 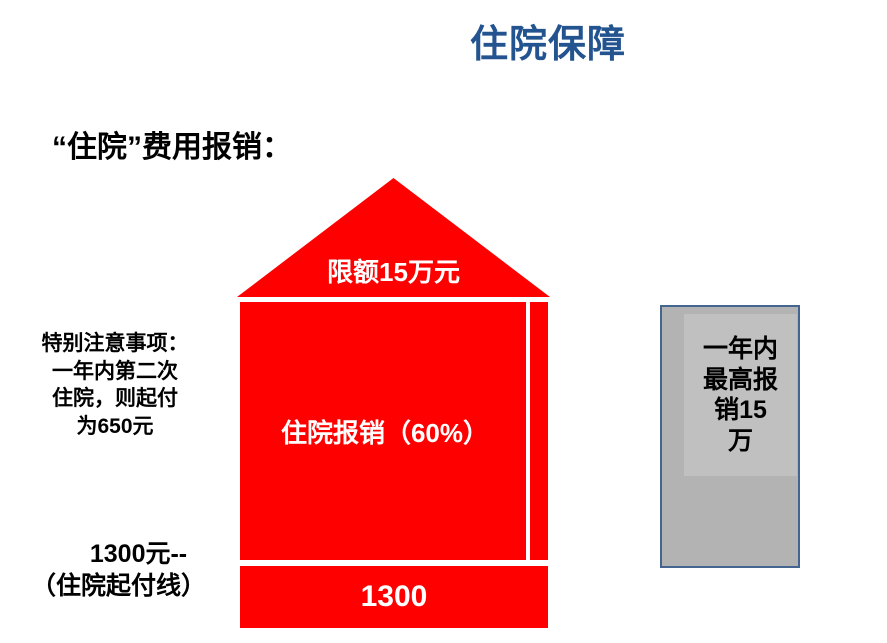 What do you see at coordinates (740, 440) in the screenshot?
I see `annual-cap-line-4: 万` at bounding box center [740, 440].